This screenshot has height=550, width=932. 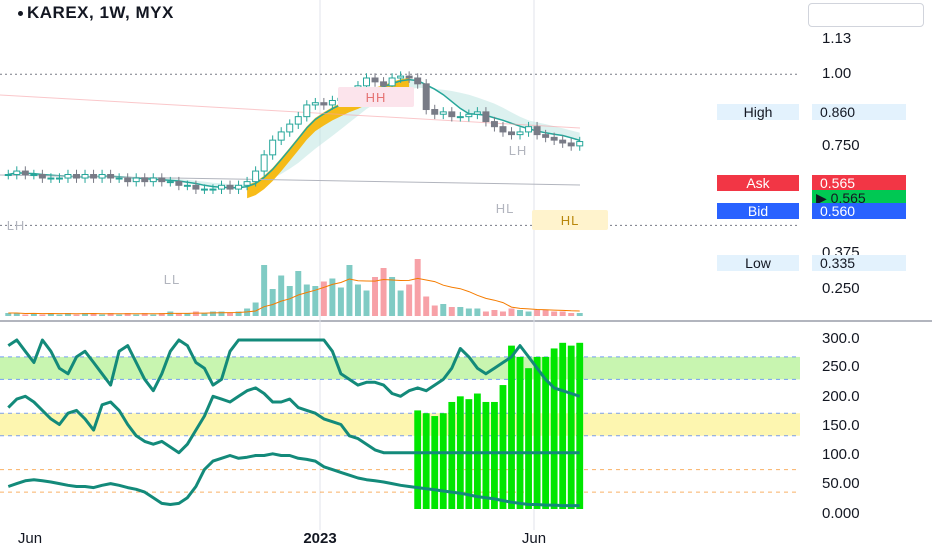 What do you see at coordinates (172, 279) in the screenshot?
I see `annotation-label: LL` at bounding box center [172, 279].